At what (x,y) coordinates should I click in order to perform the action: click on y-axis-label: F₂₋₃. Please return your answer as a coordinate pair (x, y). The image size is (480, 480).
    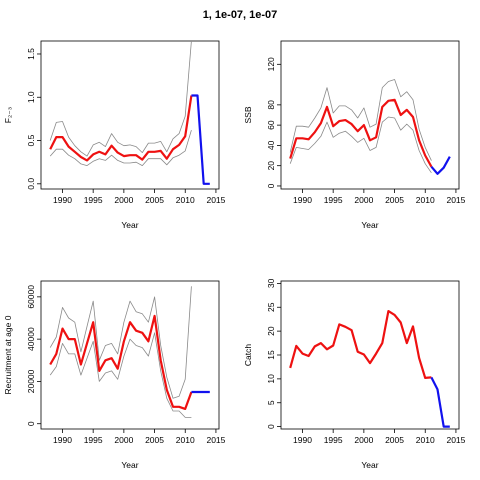
    Looking at the image, I should click on (8, 115).